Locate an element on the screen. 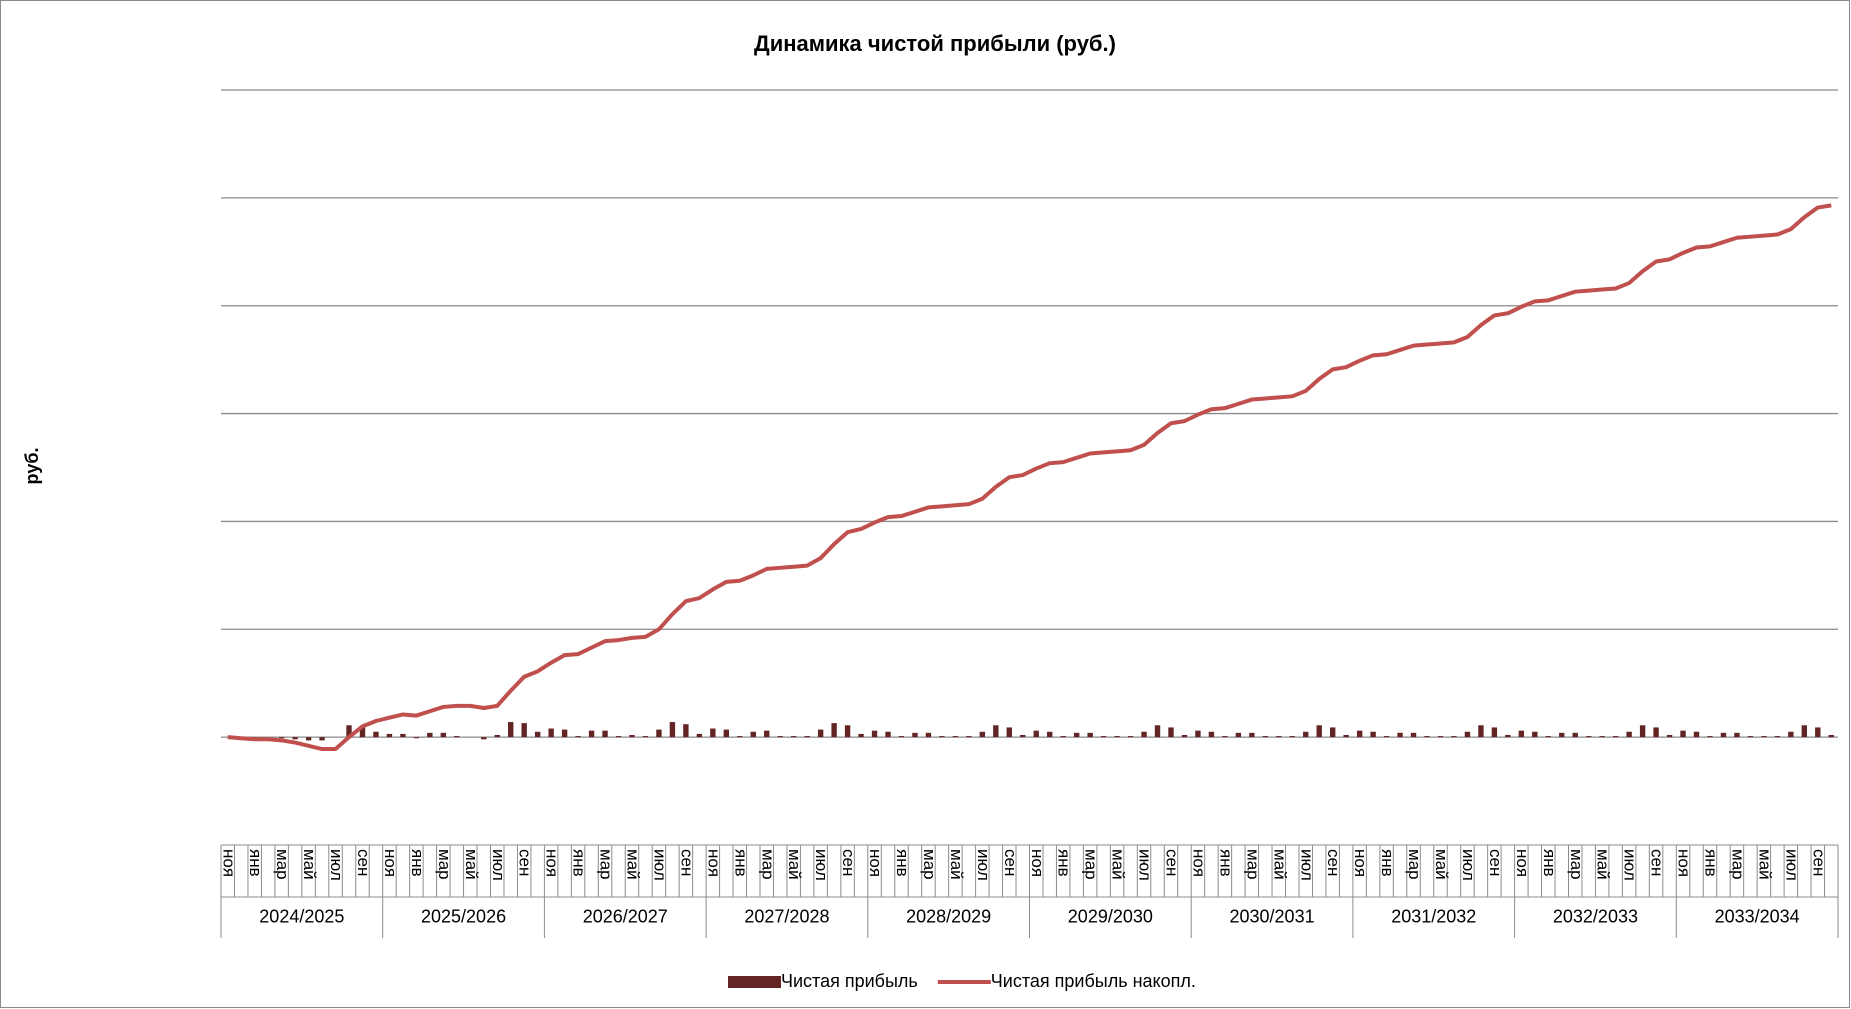 This screenshot has height=1009, width=1851. x-group-label: 2026/2027 is located at coordinates (625, 916).